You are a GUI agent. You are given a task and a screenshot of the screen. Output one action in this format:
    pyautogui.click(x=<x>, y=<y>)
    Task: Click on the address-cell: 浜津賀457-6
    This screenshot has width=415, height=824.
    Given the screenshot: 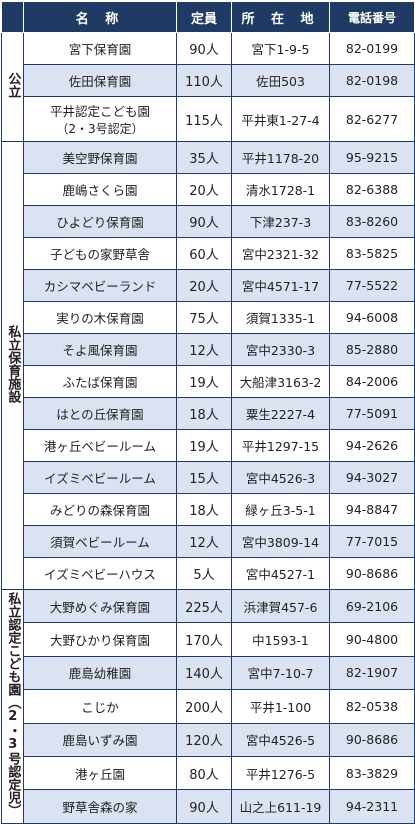 What is the action you would take?
    pyautogui.click(x=280, y=606)
    